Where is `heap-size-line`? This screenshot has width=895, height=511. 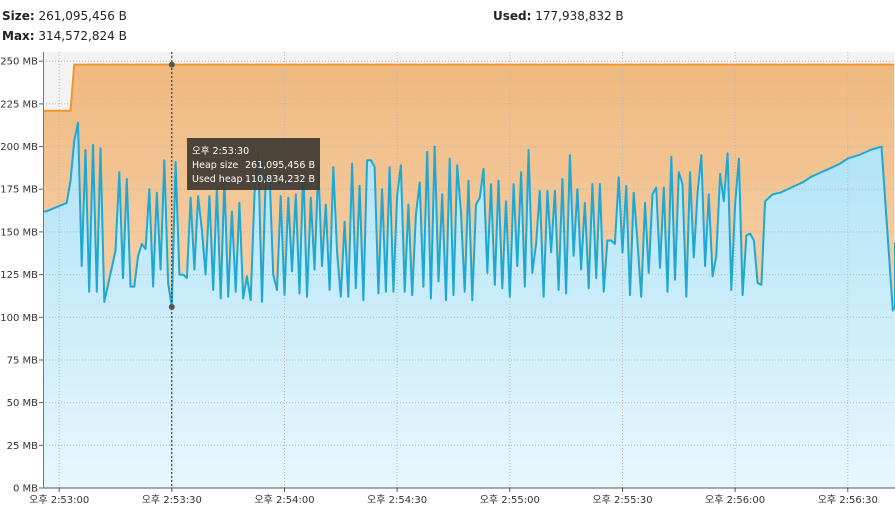 heap-size-line is located at coordinates (469, 87).